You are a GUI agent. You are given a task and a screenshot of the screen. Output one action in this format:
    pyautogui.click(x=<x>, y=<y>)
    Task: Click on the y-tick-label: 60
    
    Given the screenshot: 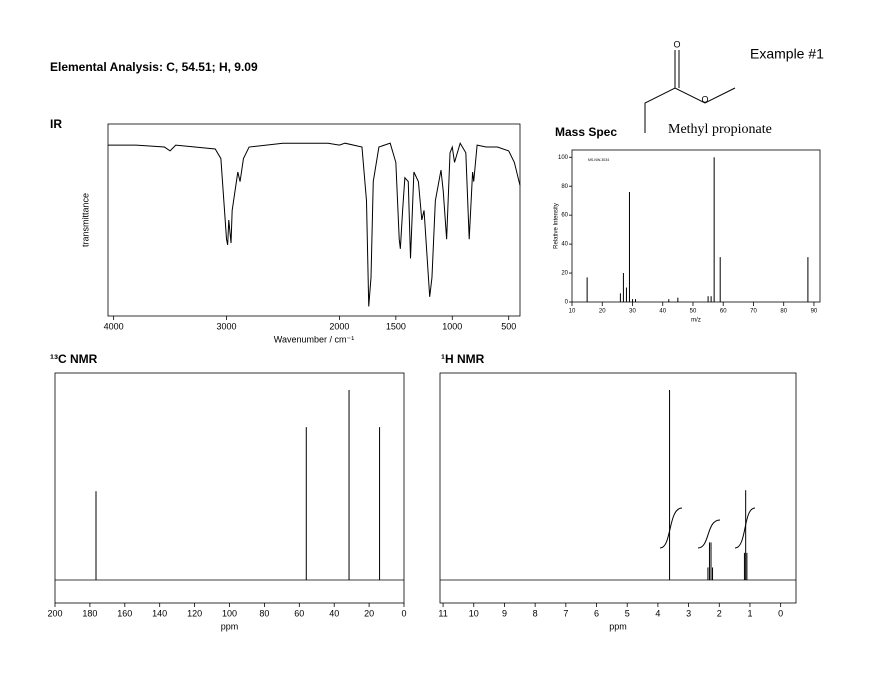 What is the action you would take?
    pyautogui.click(x=564, y=216)
    